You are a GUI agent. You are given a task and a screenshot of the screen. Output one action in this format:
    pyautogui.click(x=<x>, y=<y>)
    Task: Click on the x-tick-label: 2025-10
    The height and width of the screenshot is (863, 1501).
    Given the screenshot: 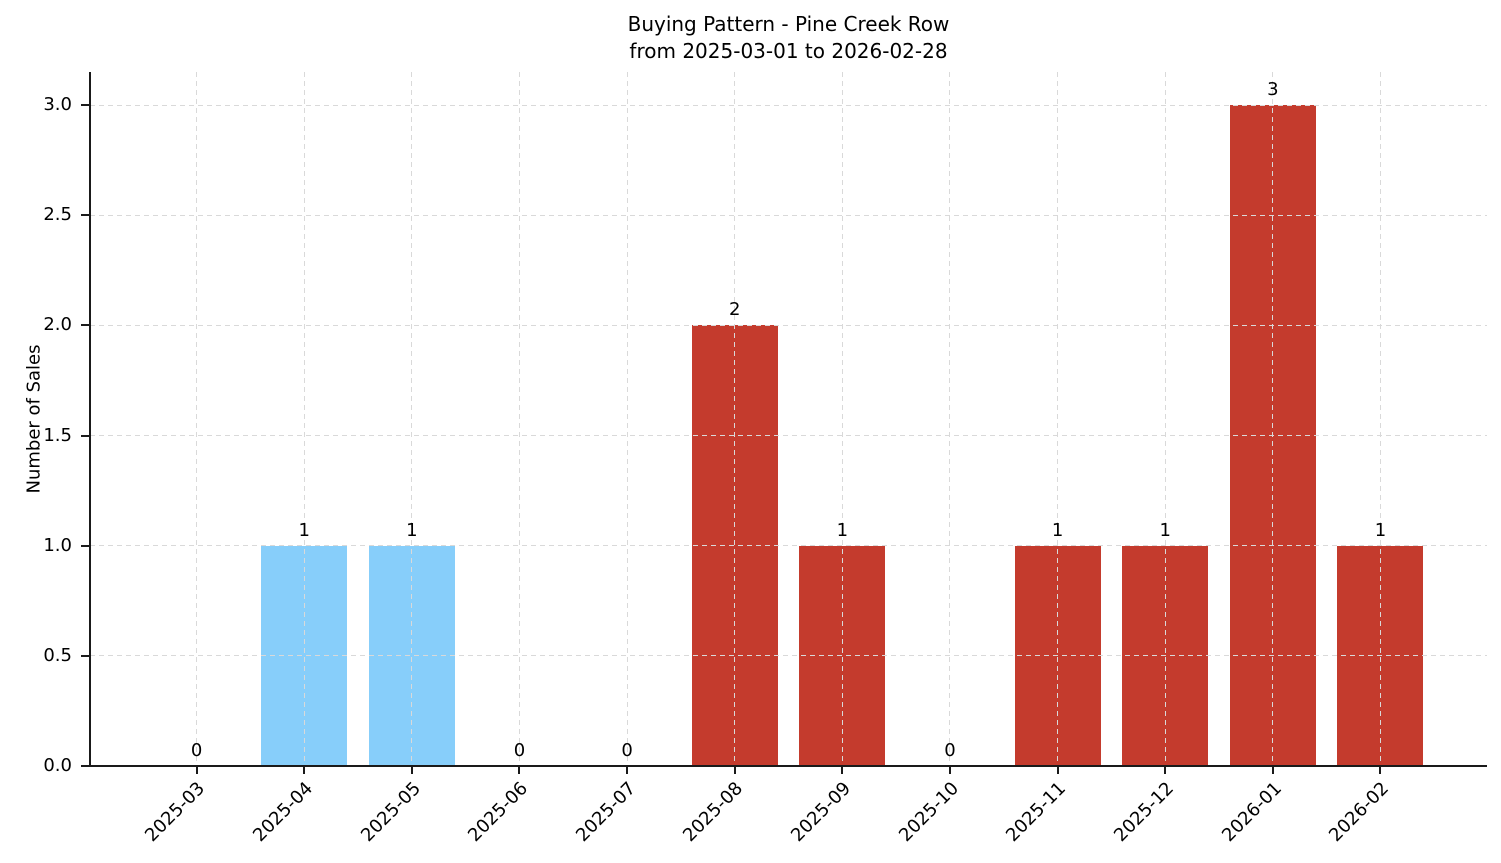 What is the action you would take?
    pyautogui.click(x=928, y=812)
    